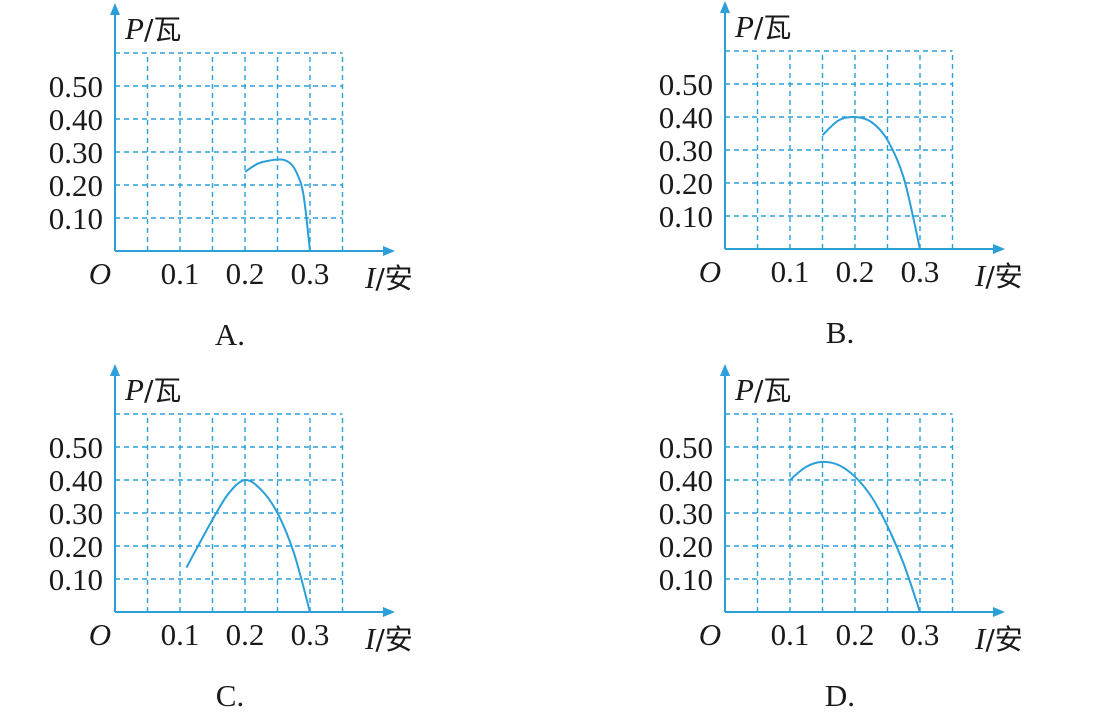 The image size is (1108, 726). I want to click on panel-caption: D., so click(840, 695).